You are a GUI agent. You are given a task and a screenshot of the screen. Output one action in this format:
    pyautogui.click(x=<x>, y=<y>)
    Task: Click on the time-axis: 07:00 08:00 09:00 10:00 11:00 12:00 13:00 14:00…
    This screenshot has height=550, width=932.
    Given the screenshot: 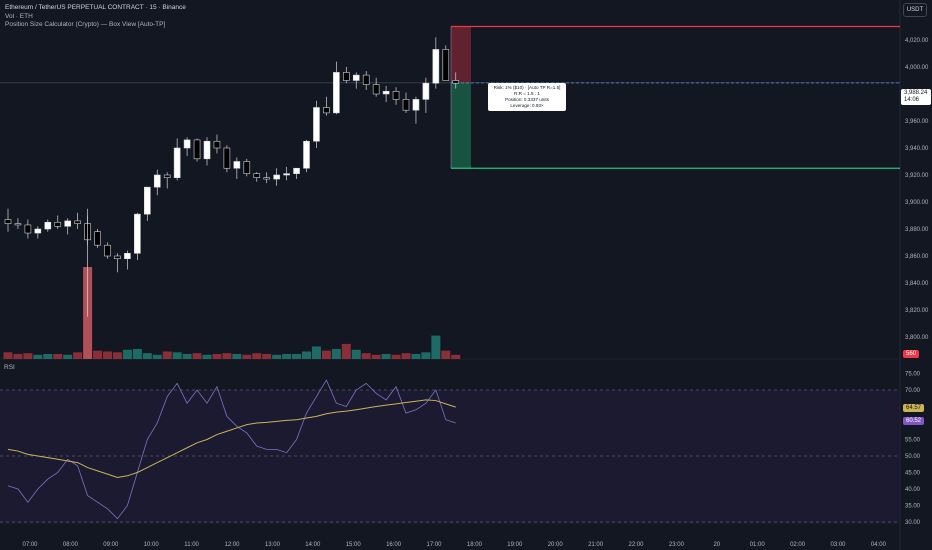 What is the action you would take?
    pyautogui.click(x=454, y=545)
    